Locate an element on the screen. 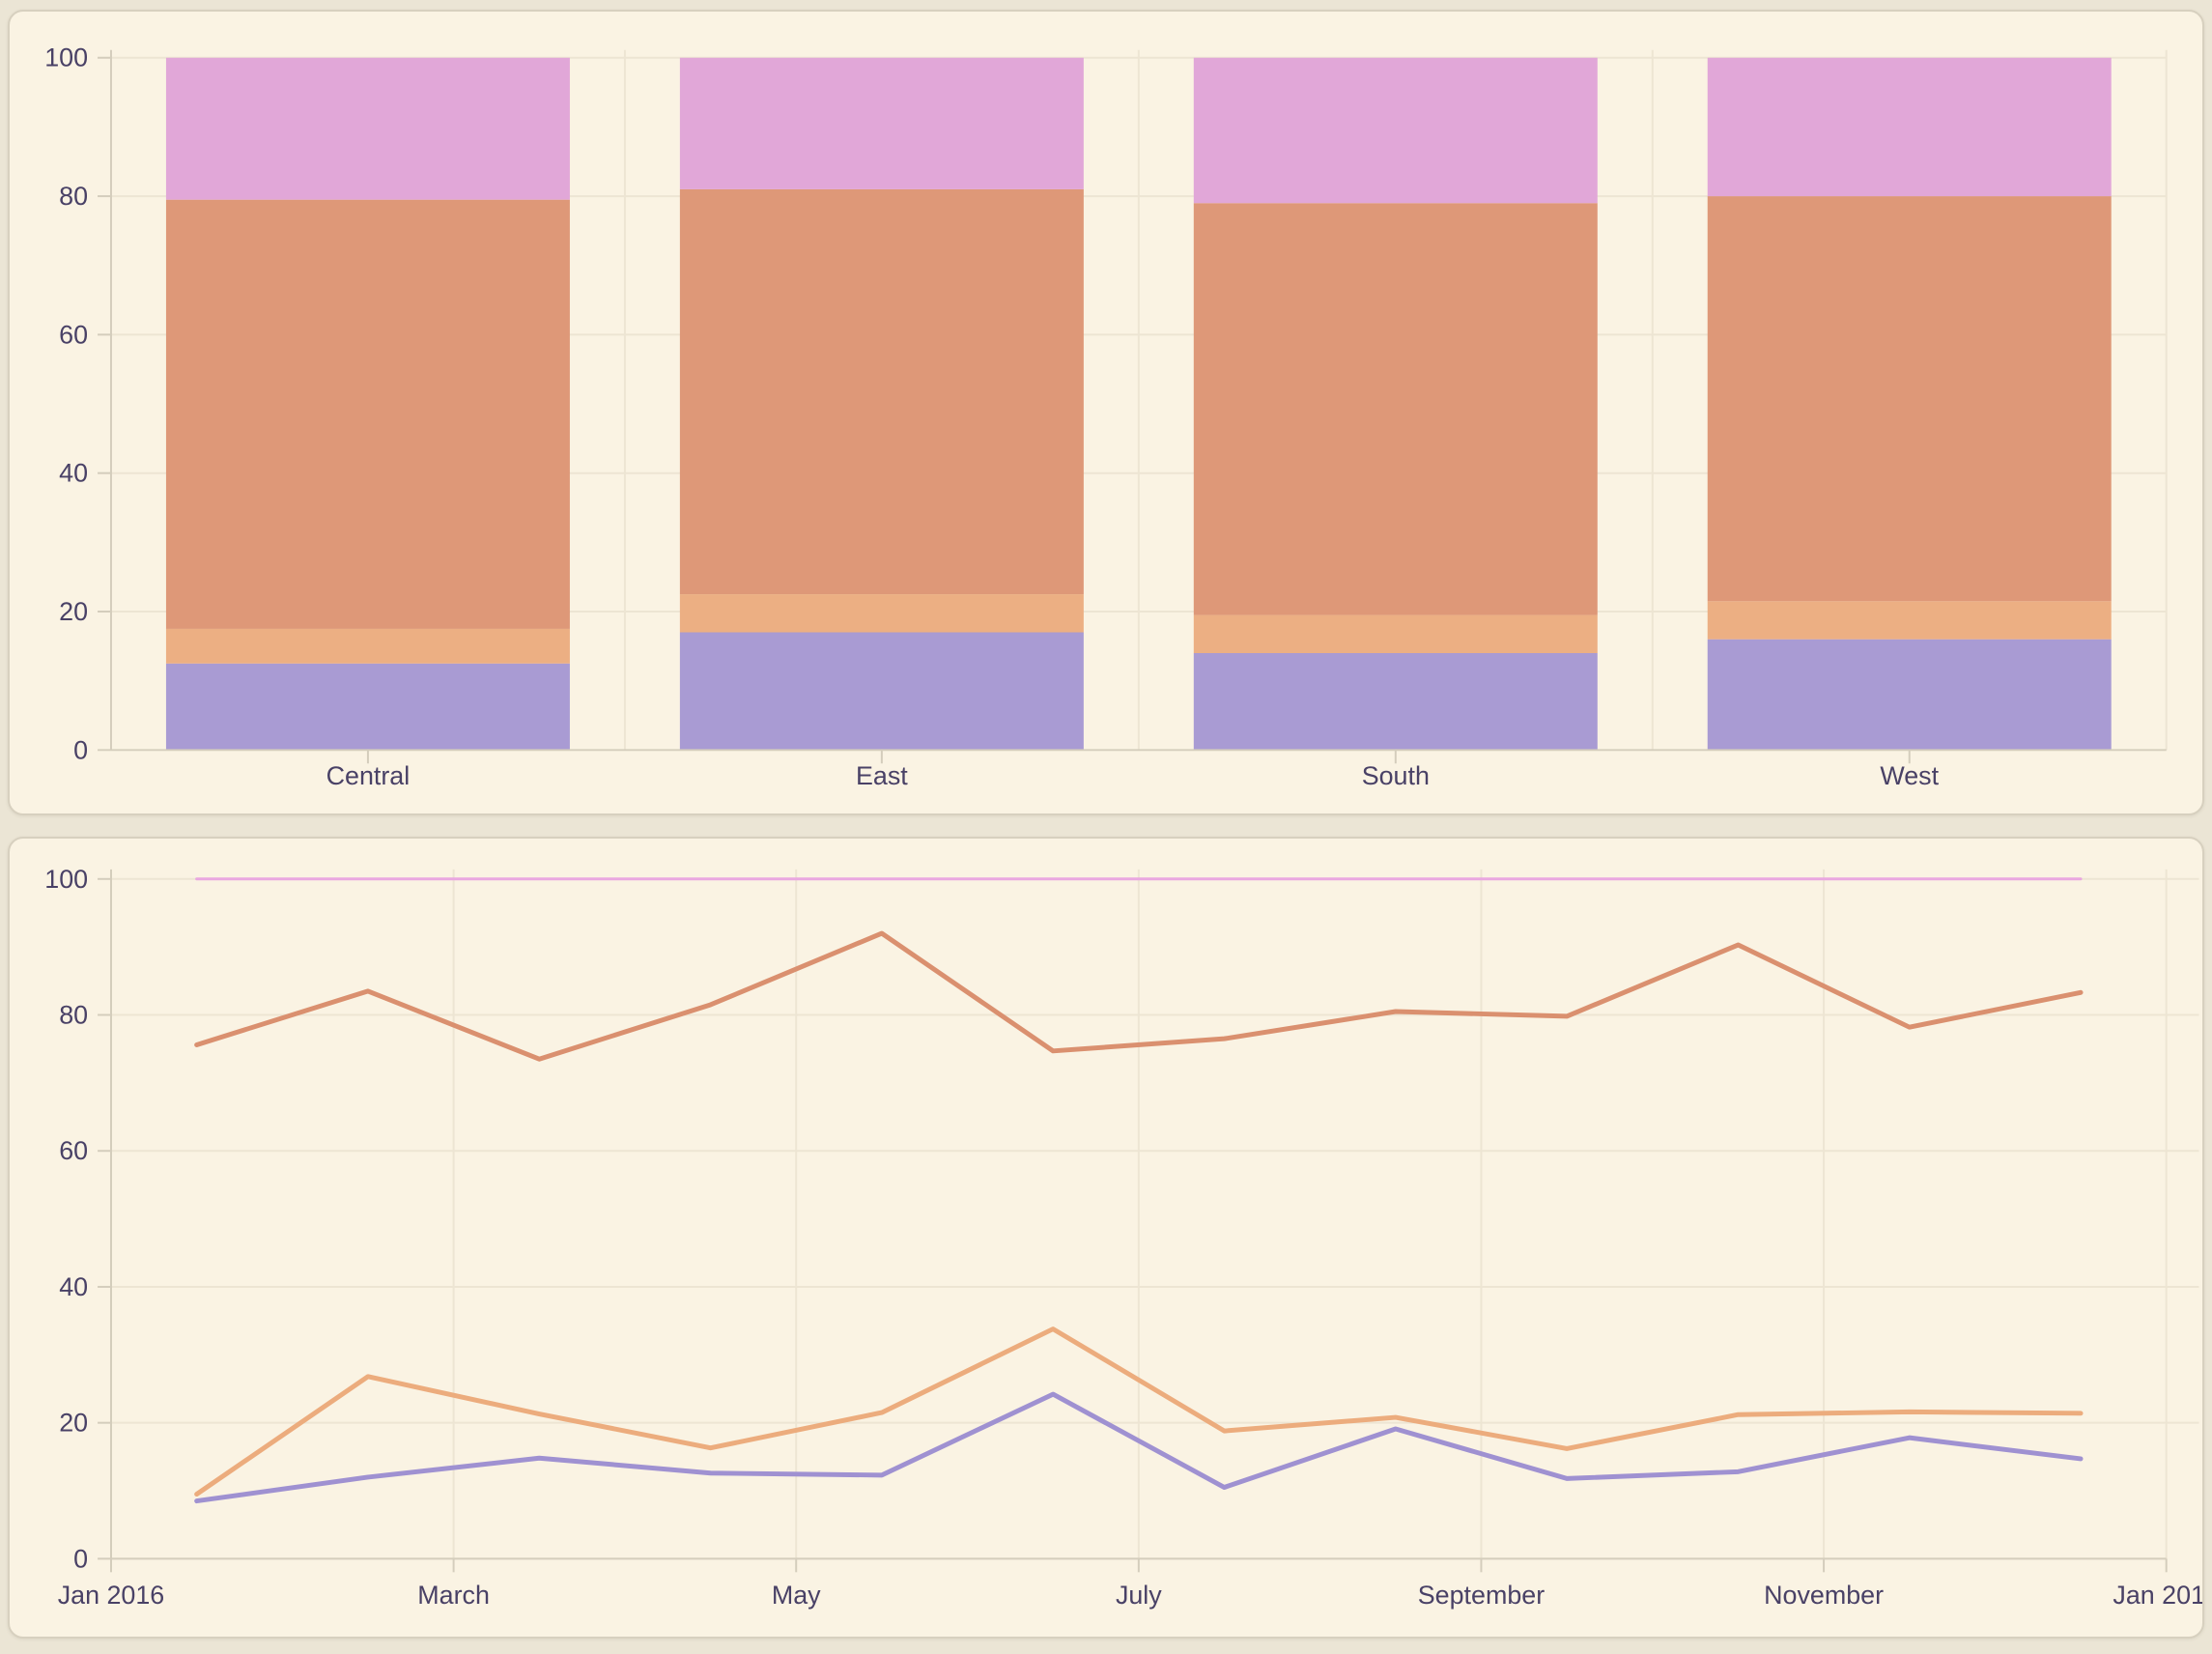  x-axis-label: July is located at coordinates (1139, 1596).